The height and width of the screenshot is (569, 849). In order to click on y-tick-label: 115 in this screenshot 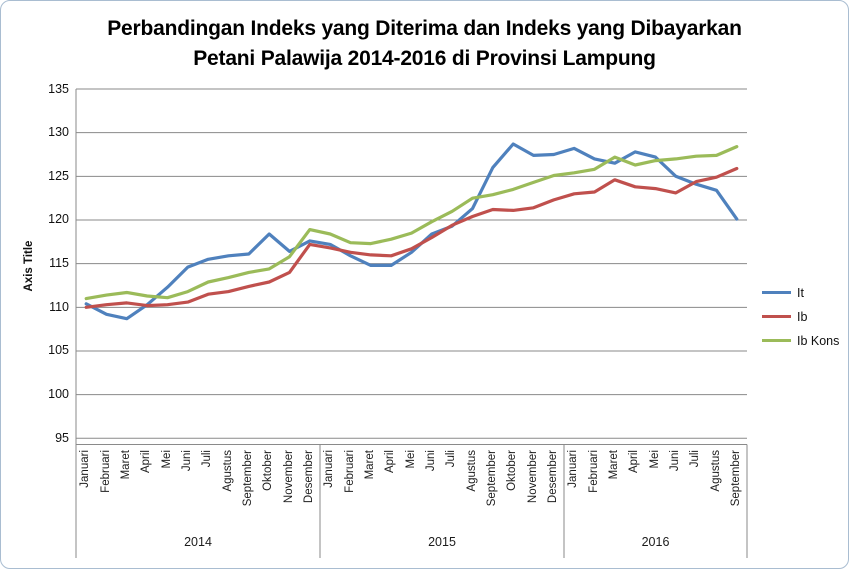, I will do `click(59, 263)`.